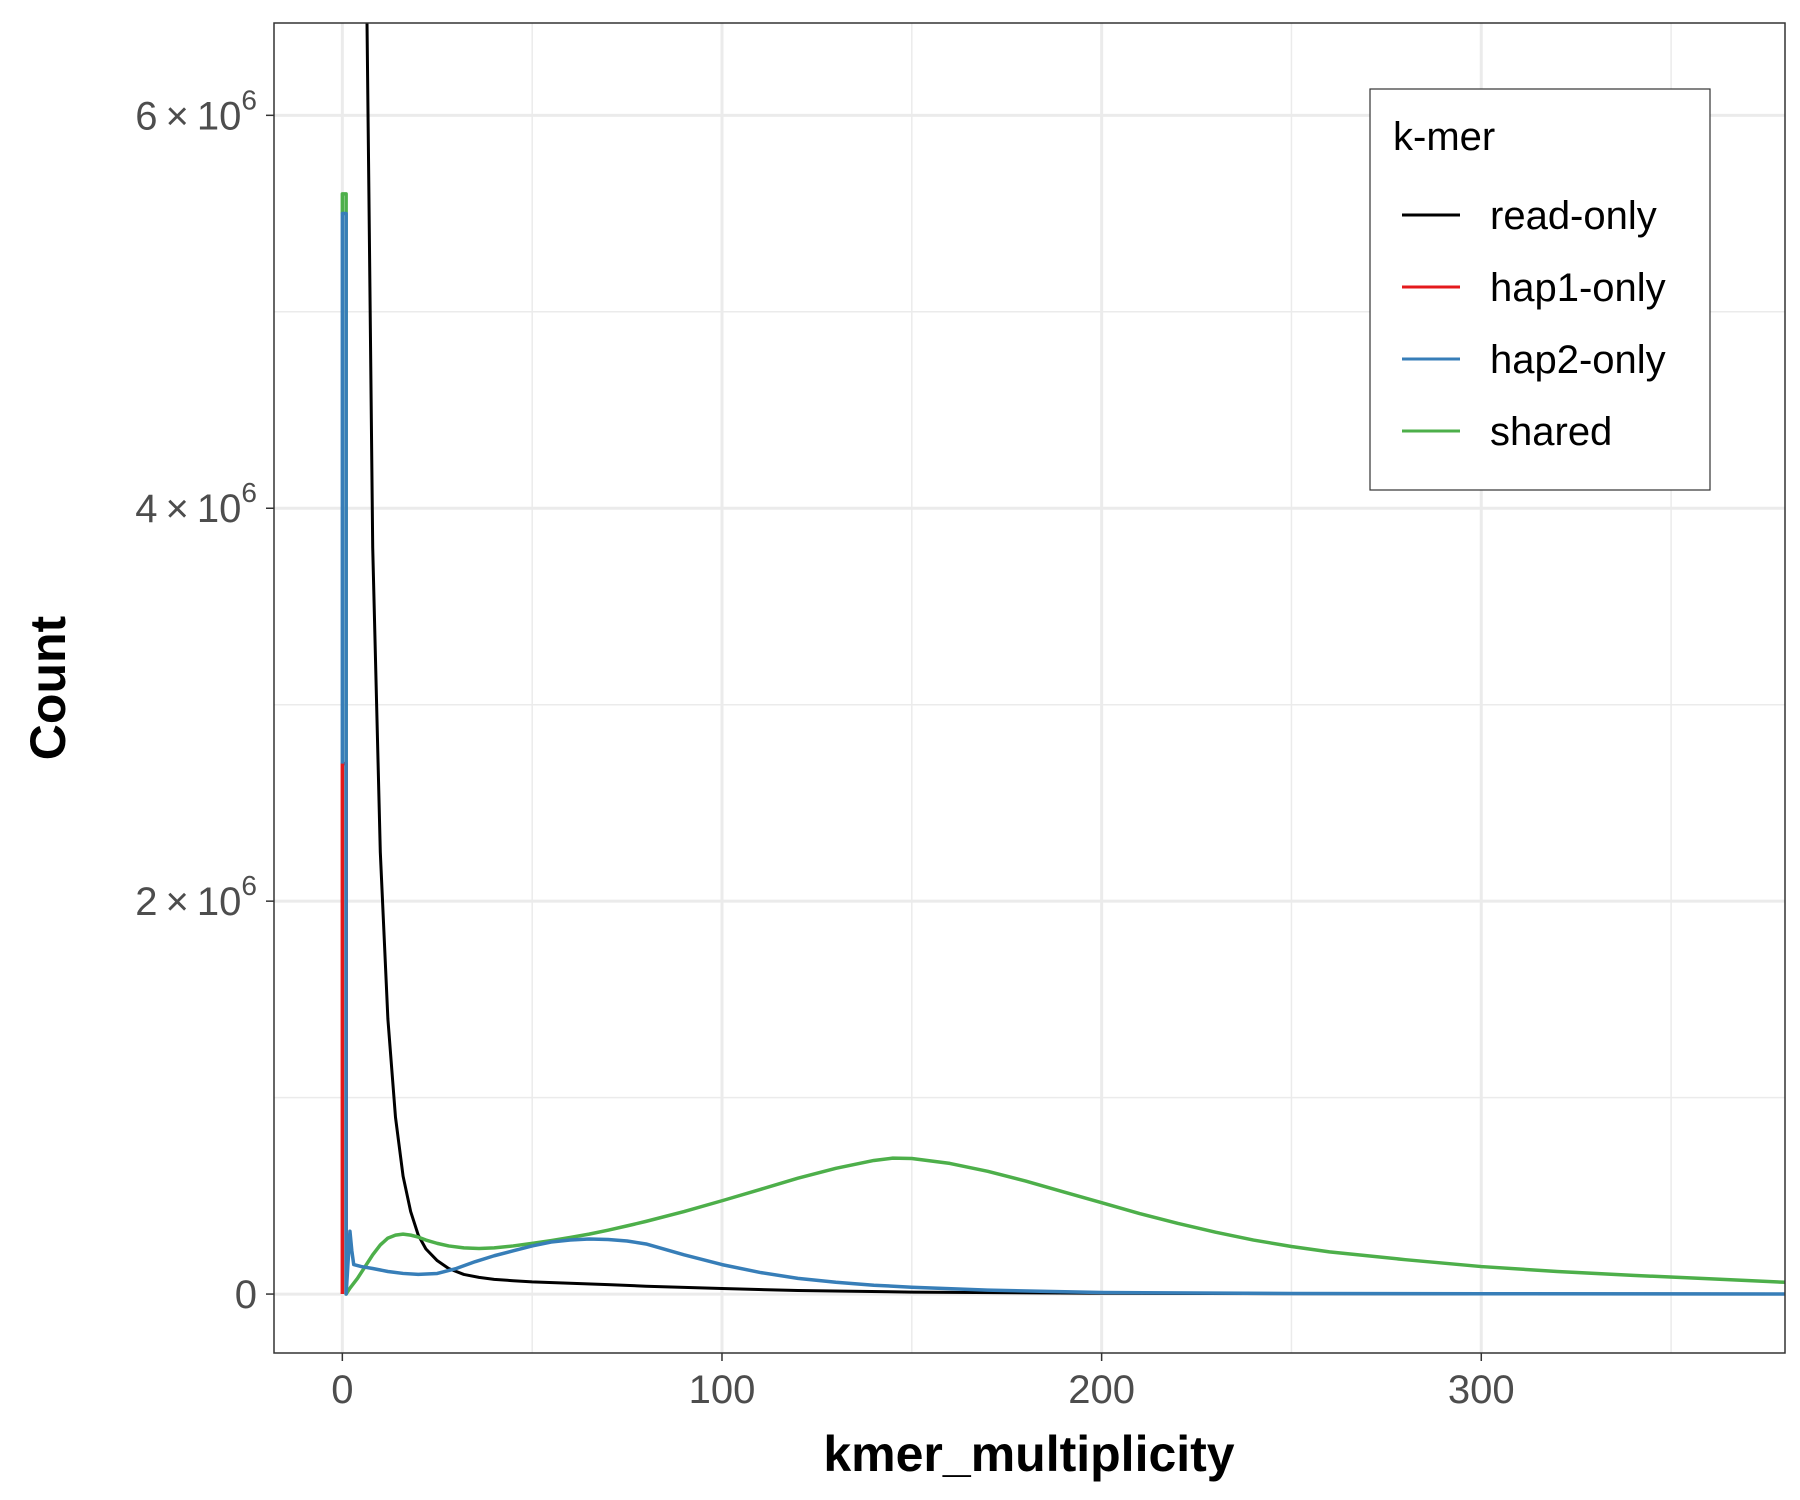 Image resolution: width=1800 pixels, height=1500 pixels. Describe the element at coordinates (196, 897) in the screenshot. I see `y-tick-label: 2 × 10⁶` at that location.